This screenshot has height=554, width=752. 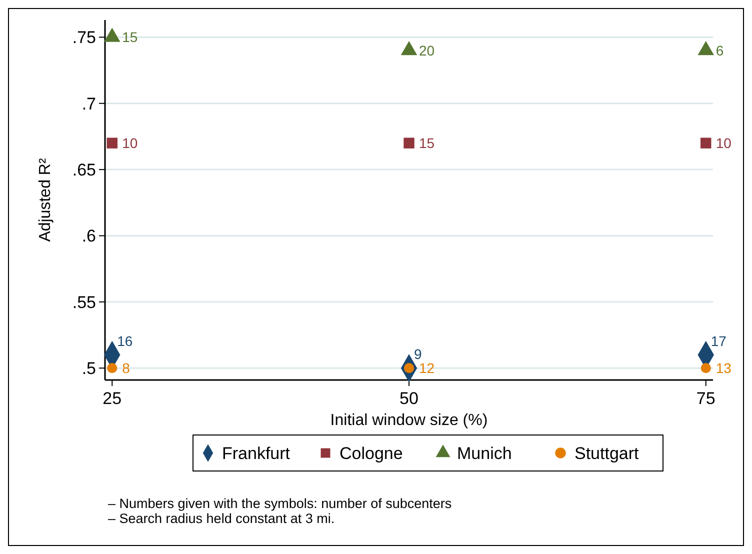 What do you see at coordinates (45, 200) in the screenshot?
I see `y-axis-title: Adjusted R²` at bounding box center [45, 200].